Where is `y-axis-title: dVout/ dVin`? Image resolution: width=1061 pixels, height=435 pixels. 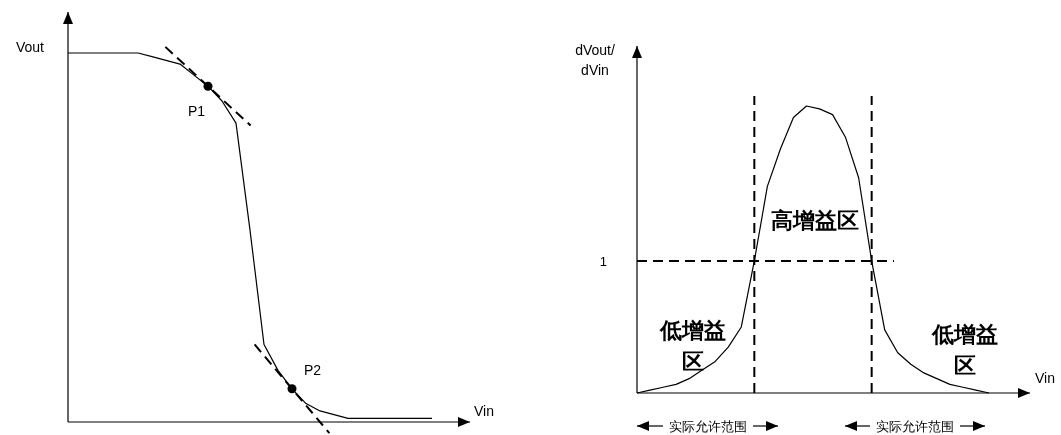
y-axis-title: dVout/ dVin is located at coordinates (595, 60).